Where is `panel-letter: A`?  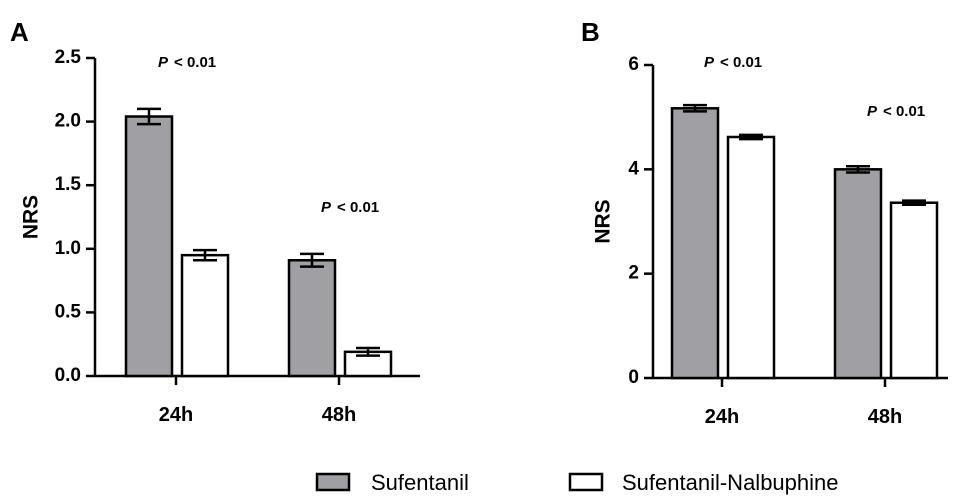 panel-letter: A is located at coordinates (19, 32).